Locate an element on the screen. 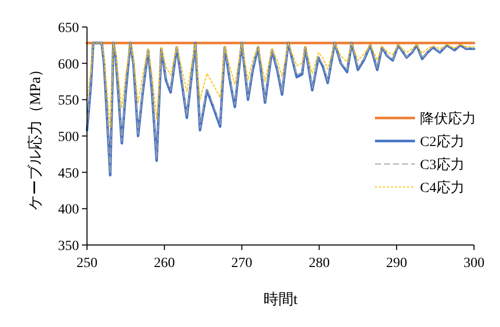  y-tick-label: 350 is located at coordinates (68, 246).